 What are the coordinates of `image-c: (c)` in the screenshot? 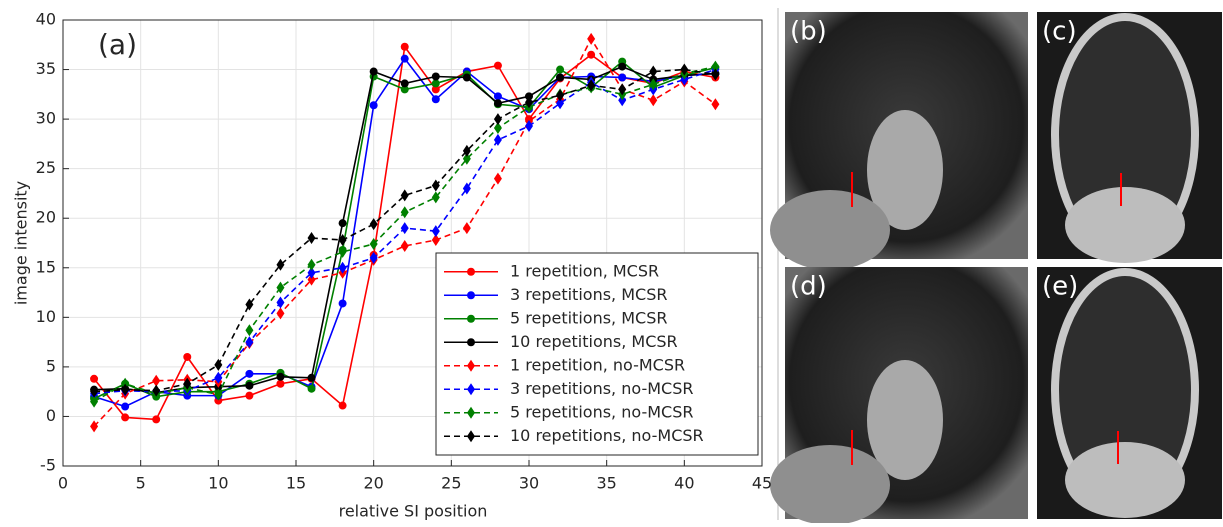 It's located at (1129, 137).